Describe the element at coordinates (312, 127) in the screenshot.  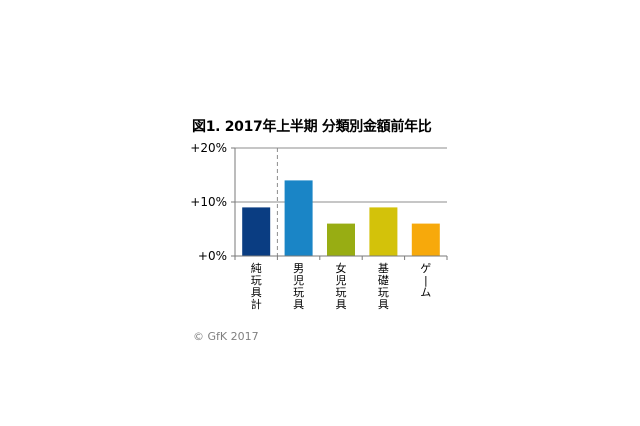
I see `chart-title: 図1. 2017年上半期 分類別金額前年比` at that location.